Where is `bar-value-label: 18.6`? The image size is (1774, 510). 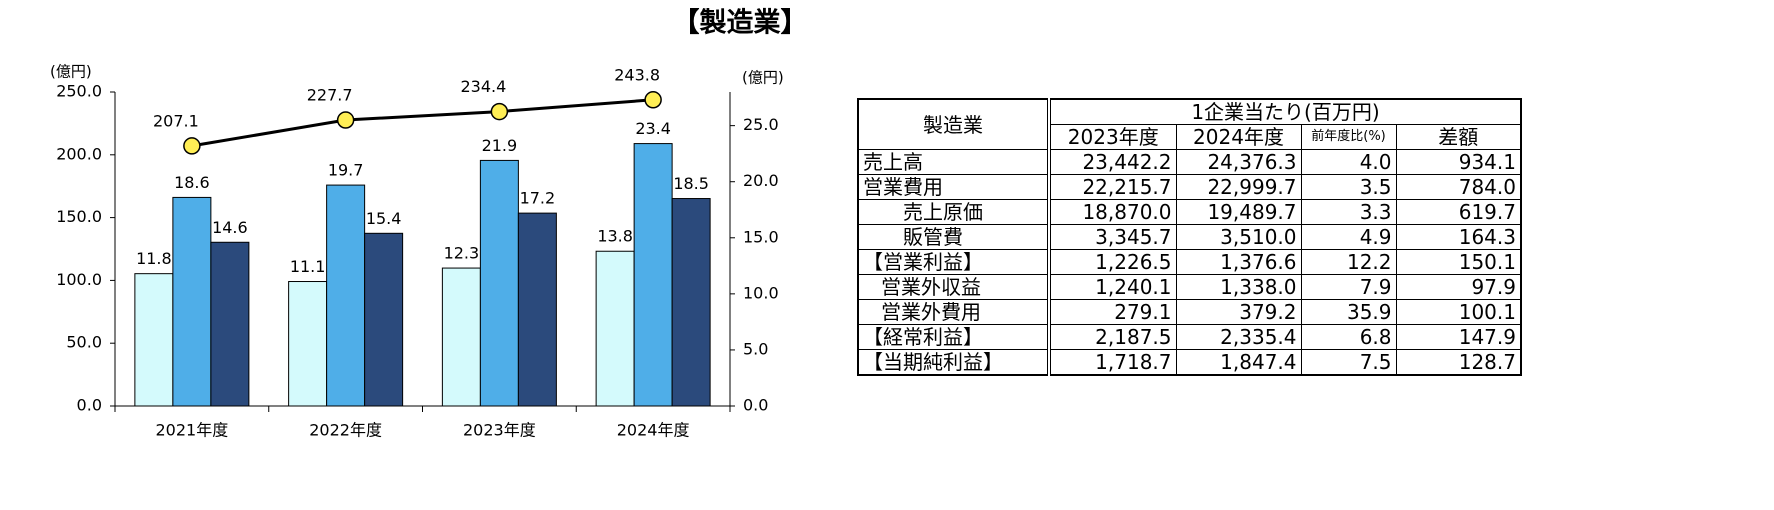 bar-value-label: 18.6 is located at coordinates (192, 182).